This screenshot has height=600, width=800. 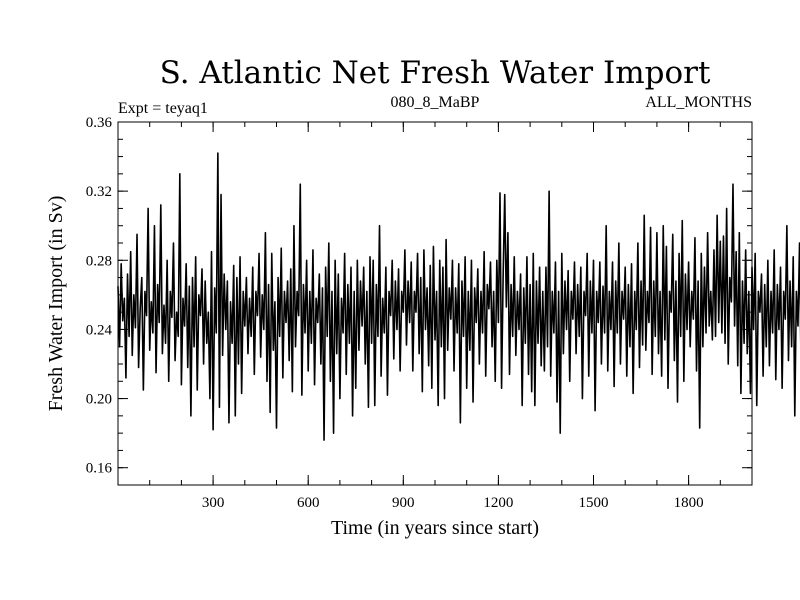 I want to click on x-tick-label: 1200, so click(x=498, y=503).